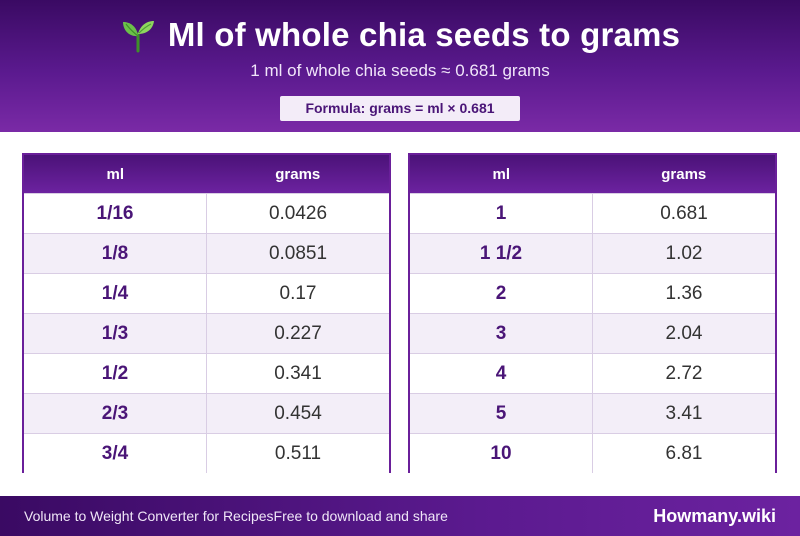  Describe the element at coordinates (501, 413) in the screenshot. I see `ml-cell: 5` at that location.